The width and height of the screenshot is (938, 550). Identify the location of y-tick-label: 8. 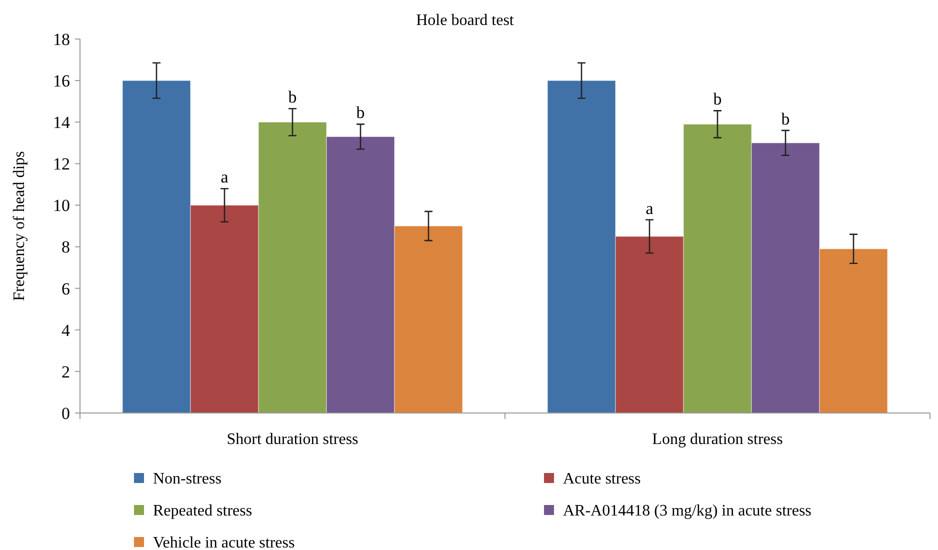
(66, 247).